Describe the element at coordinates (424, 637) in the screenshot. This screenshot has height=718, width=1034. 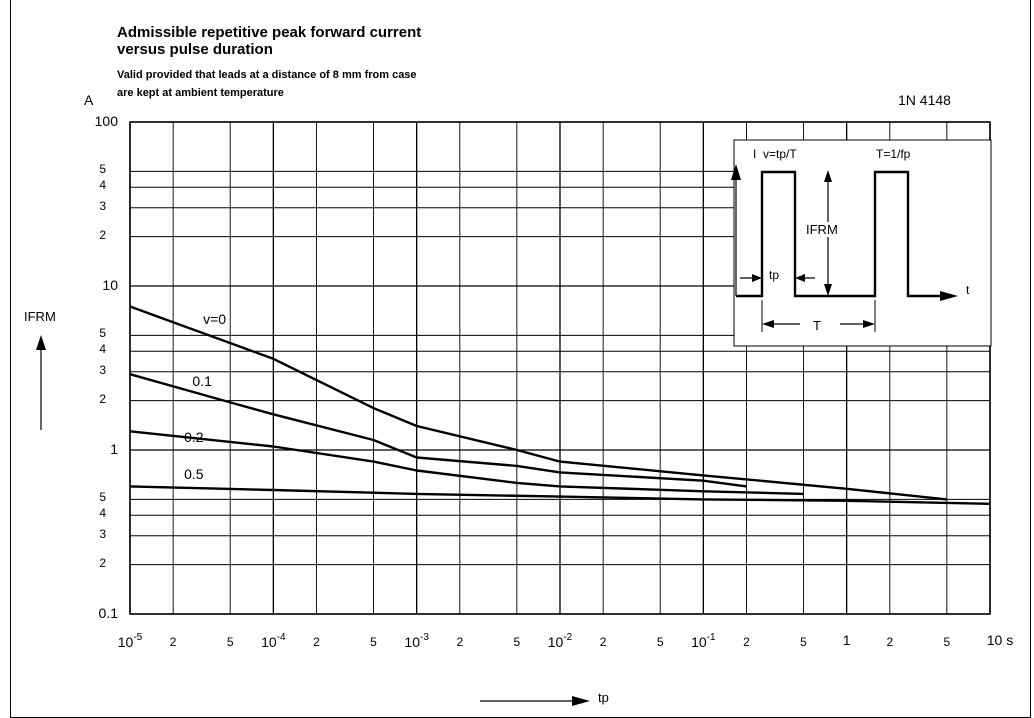
I see `x-tick-exponent: -3` at that location.